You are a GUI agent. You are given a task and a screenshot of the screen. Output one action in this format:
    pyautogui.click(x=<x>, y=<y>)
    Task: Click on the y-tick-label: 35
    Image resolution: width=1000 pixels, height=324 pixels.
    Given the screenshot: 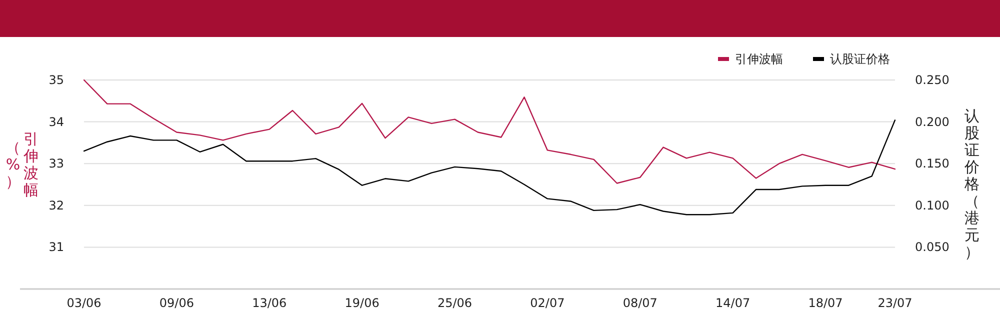 What is the action you would take?
    pyautogui.click(x=56, y=80)
    